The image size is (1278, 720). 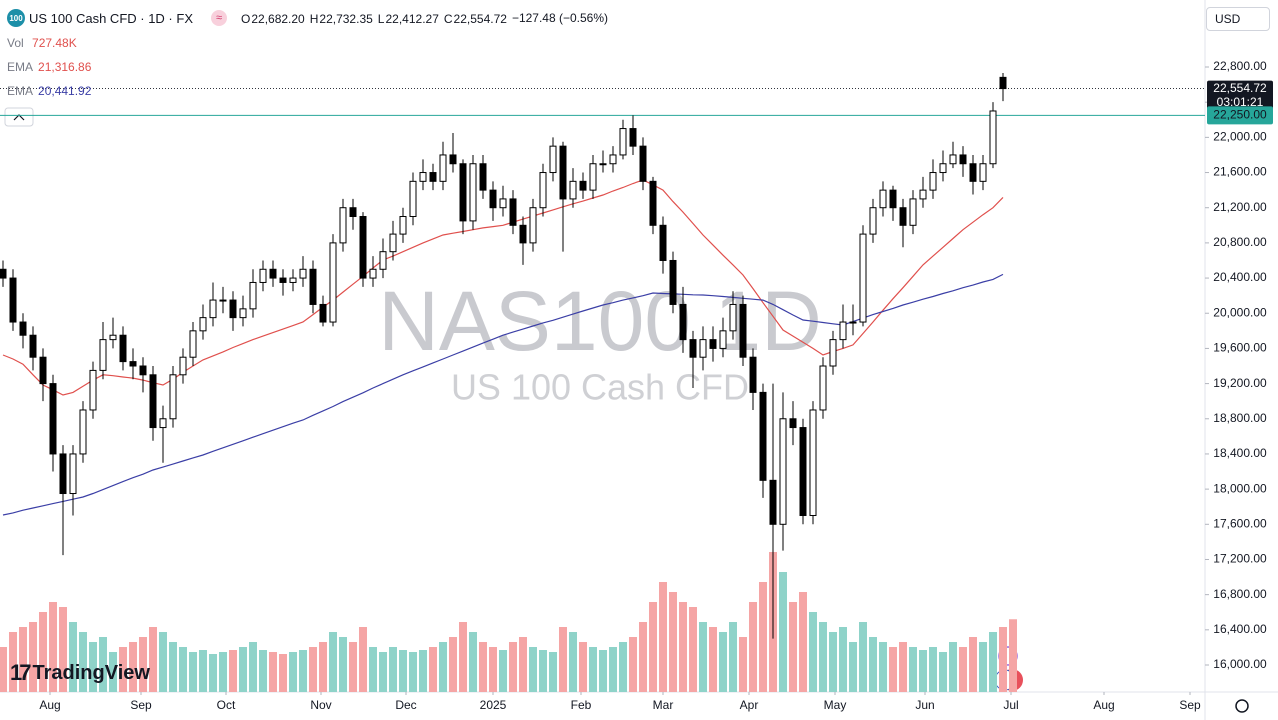 What do you see at coordinates (1010, 705) in the screenshot?
I see `x-tick-label: Jul` at bounding box center [1010, 705].